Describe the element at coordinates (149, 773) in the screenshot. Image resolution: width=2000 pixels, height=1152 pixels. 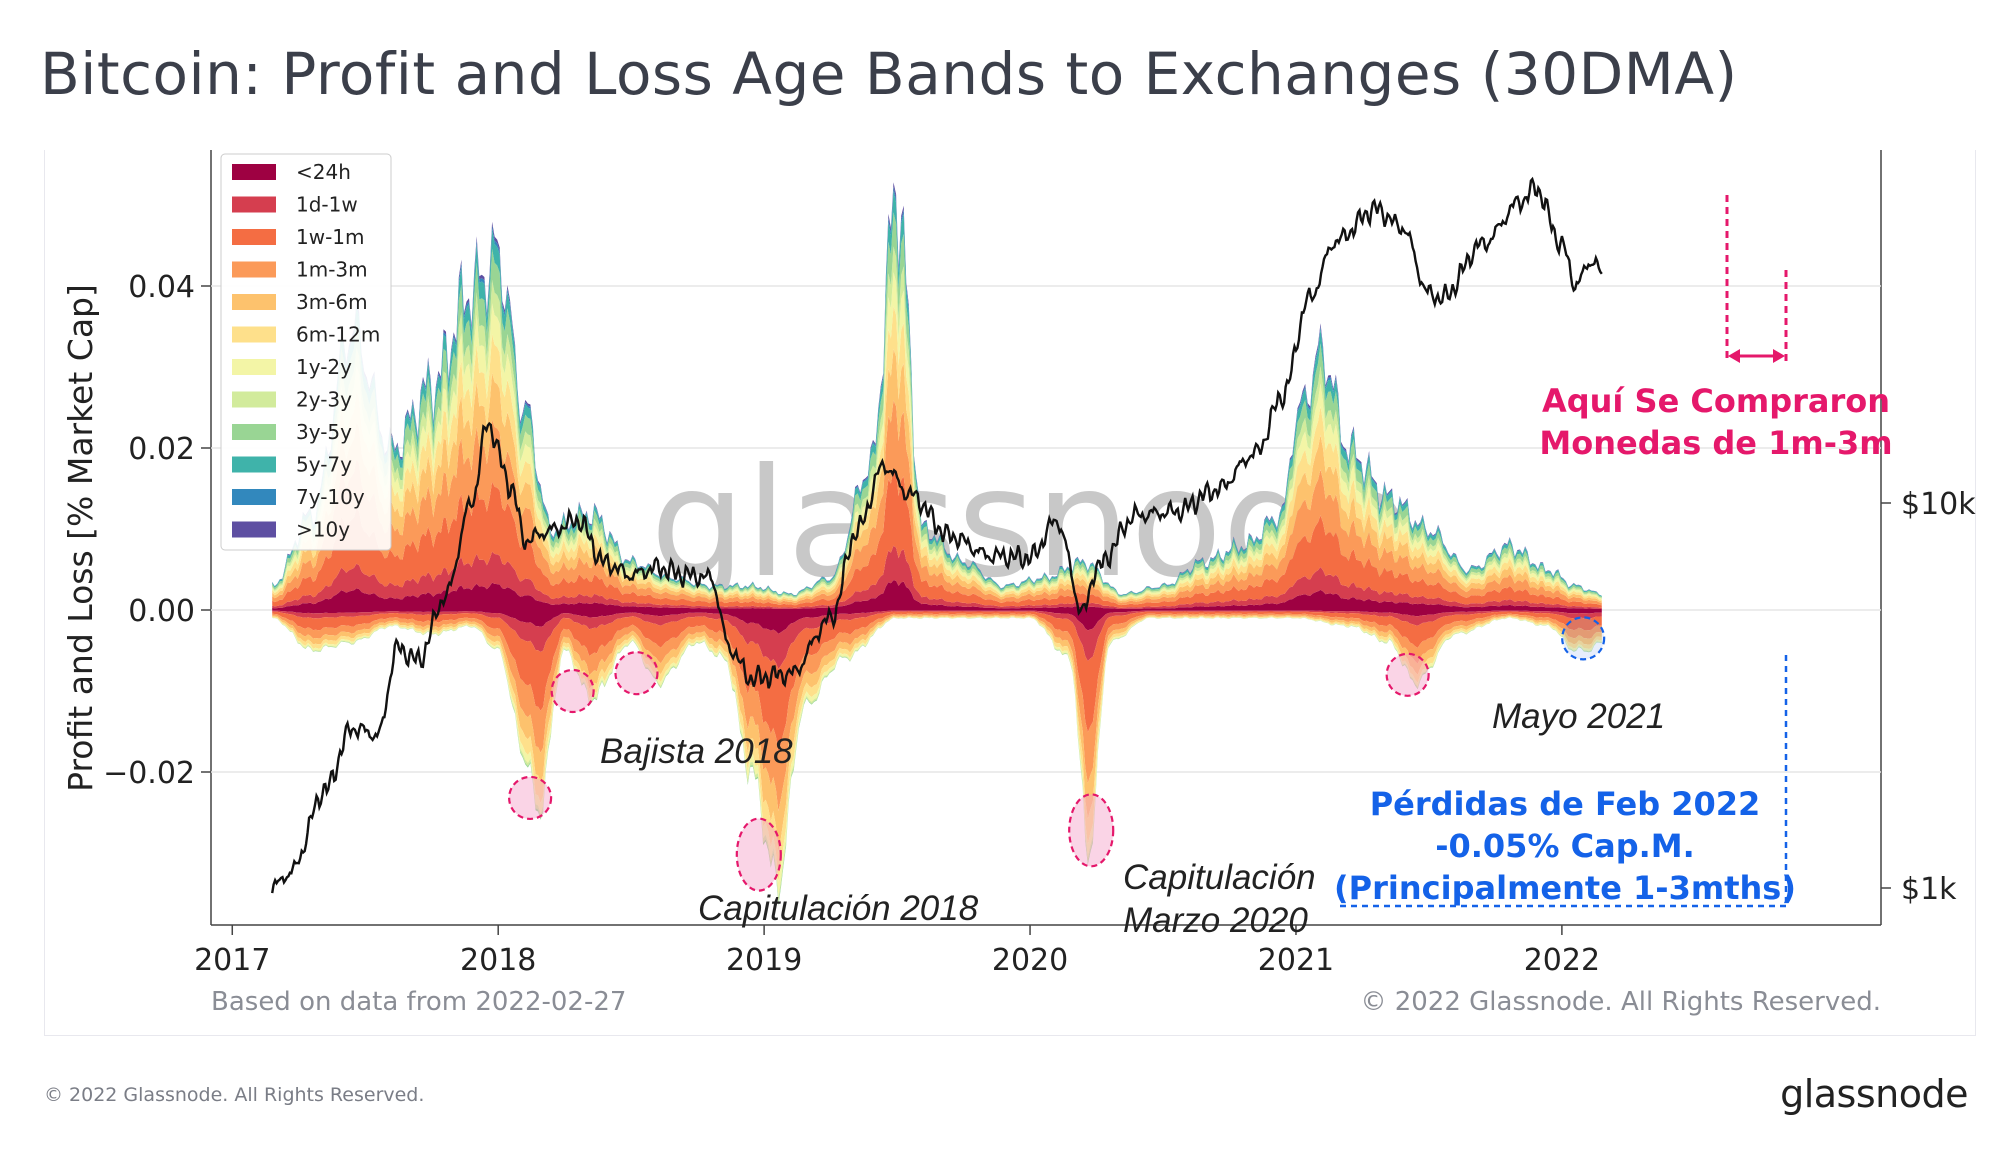
I see `y-tick-label: −0.02` at that location.